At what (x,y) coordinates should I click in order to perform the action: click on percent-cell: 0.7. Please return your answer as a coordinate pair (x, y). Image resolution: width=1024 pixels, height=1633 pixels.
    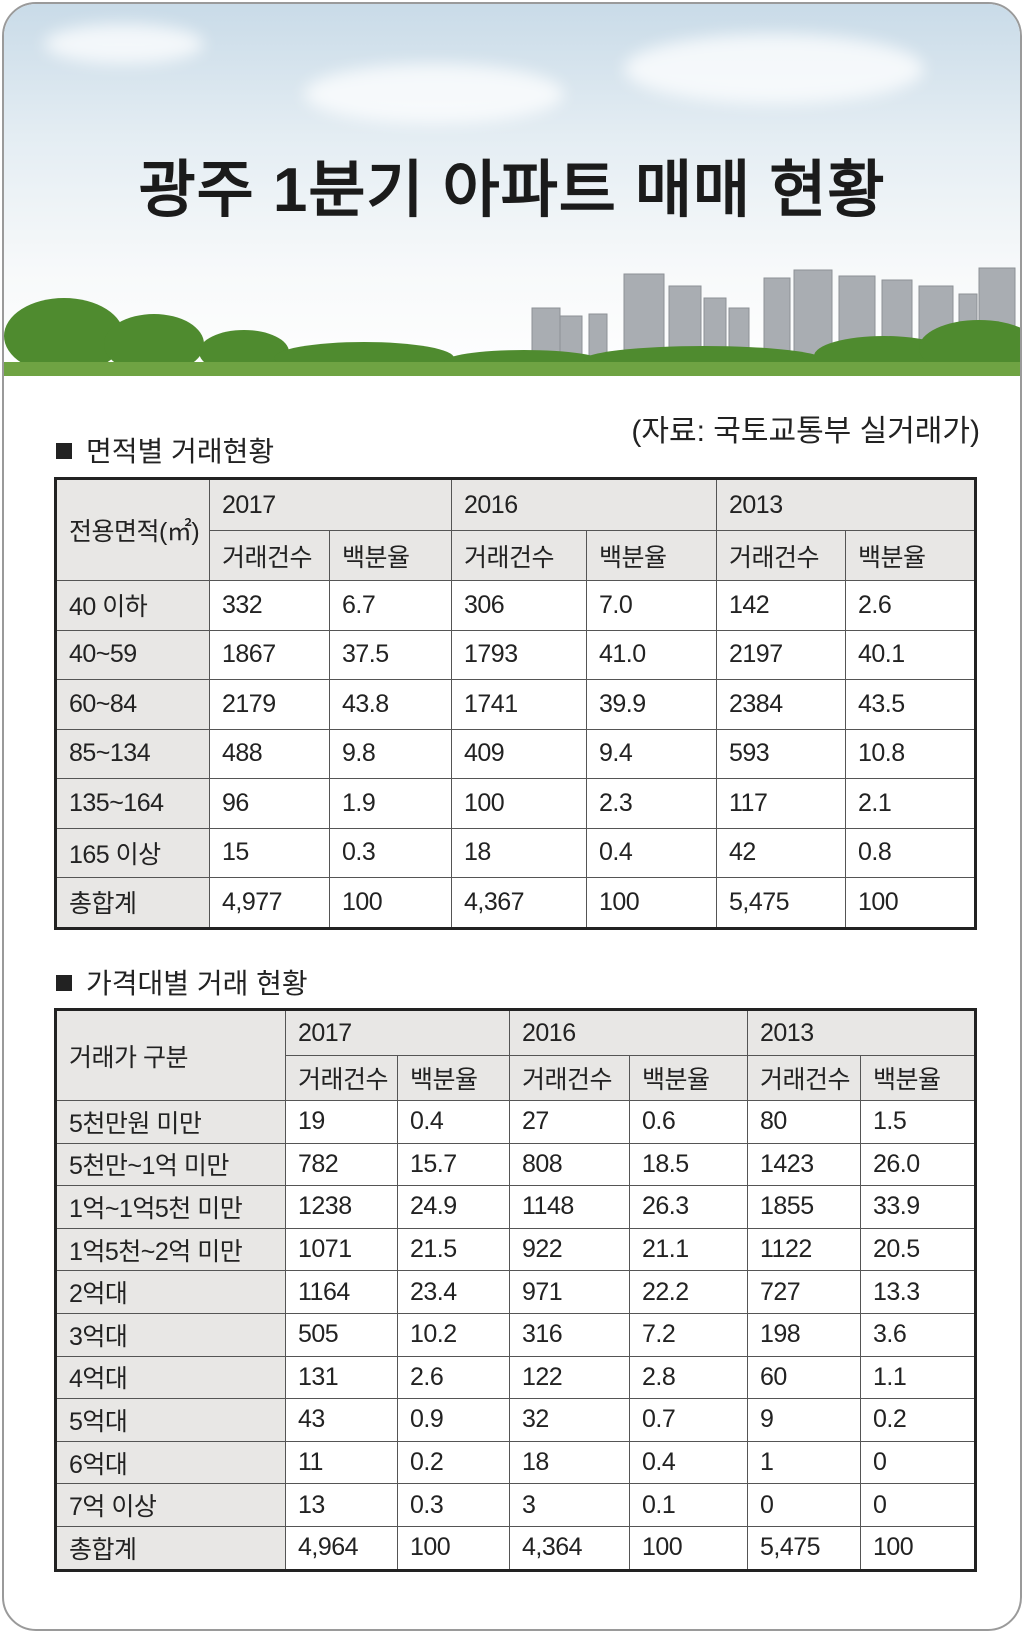
    Looking at the image, I should click on (688, 1420).